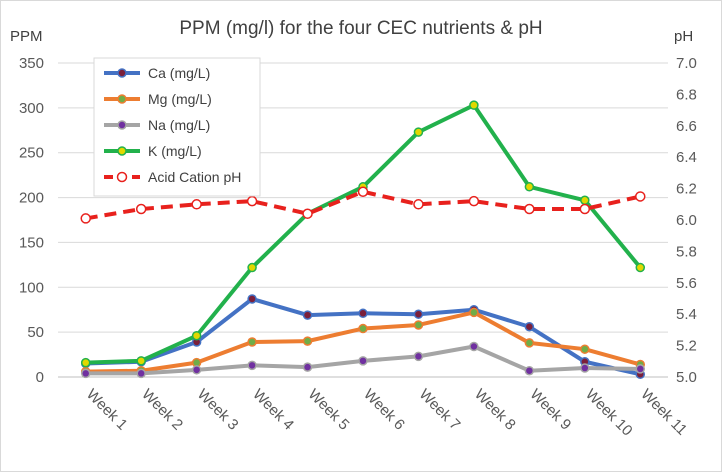 This screenshot has height=472, width=722. I want to click on right-tick-label: 5.8, so click(686, 251).